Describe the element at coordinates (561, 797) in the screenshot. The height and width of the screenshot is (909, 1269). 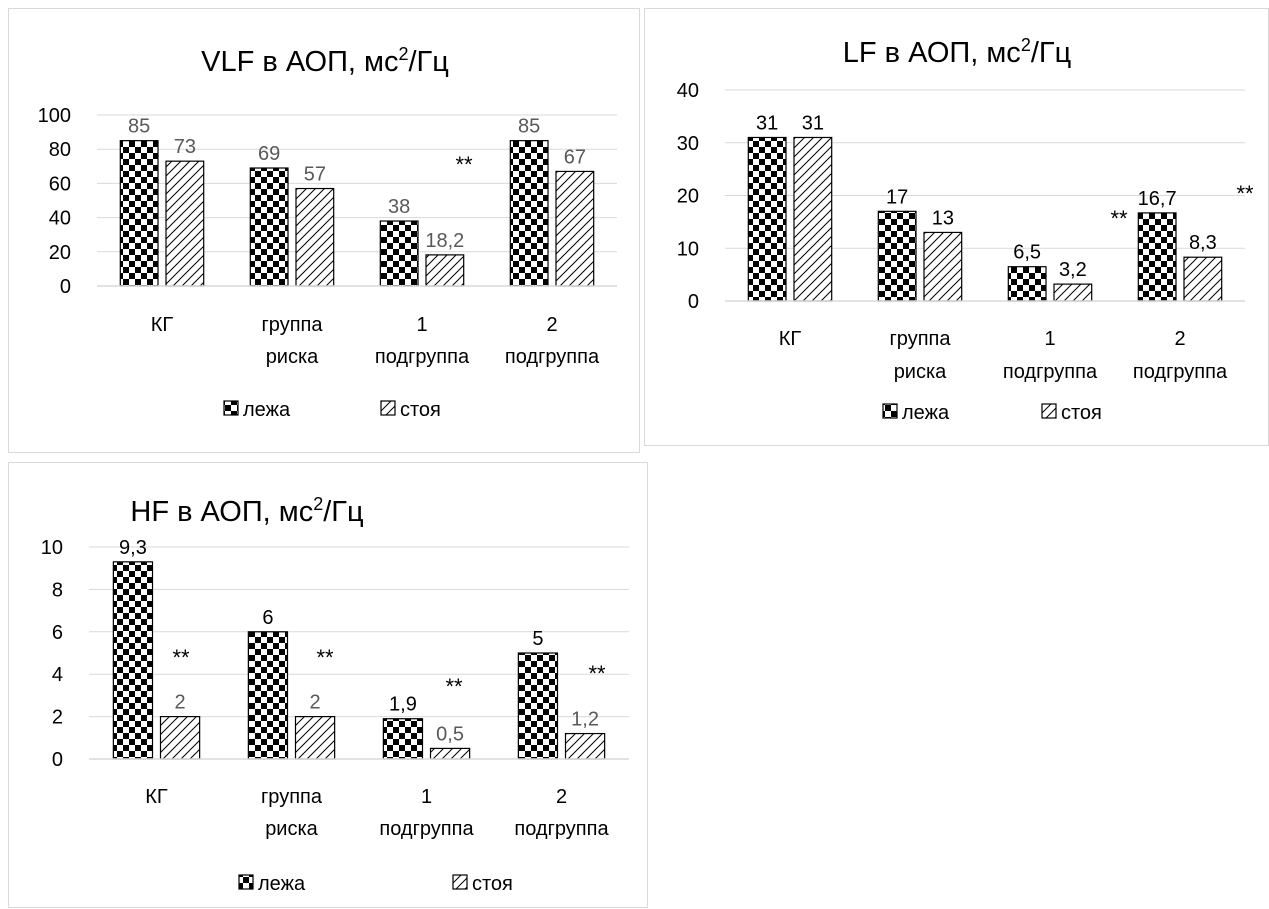
I see `hf-category-label: 2` at that location.